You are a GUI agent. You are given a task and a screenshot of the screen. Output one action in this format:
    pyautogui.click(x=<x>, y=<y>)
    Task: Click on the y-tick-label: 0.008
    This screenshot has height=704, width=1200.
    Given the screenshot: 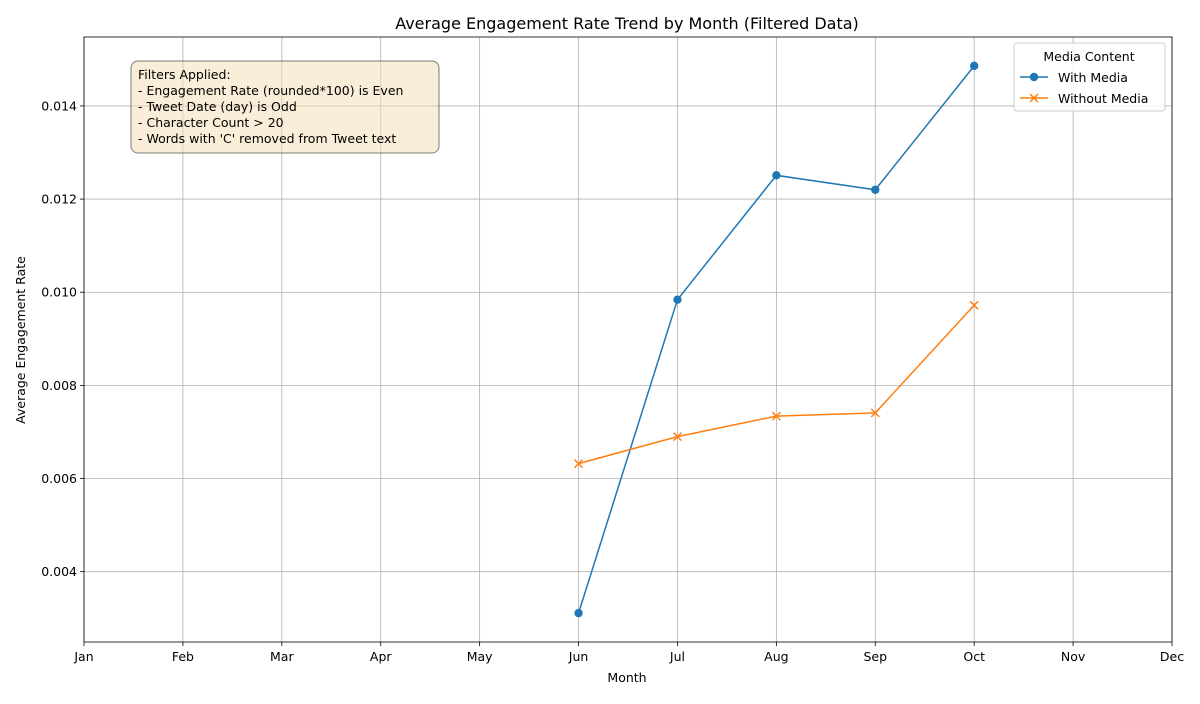 What is the action you would take?
    pyautogui.click(x=59, y=385)
    